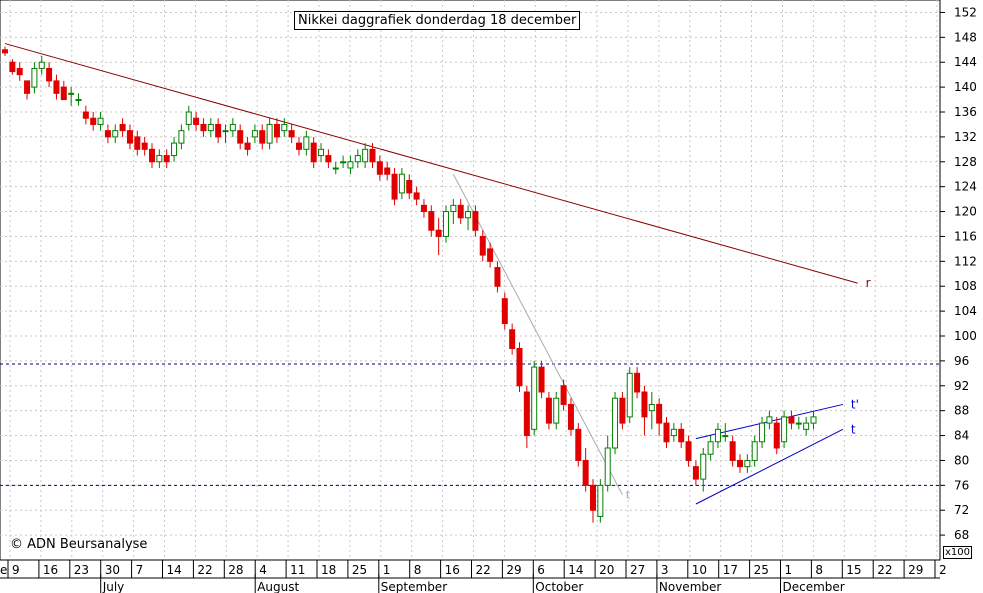 The width and height of the screenshot is (983, 593). Describe the element at coordinates (79, 544) in the screenshot. I see `credit-label: © ADN Beursanalyse` at that location.